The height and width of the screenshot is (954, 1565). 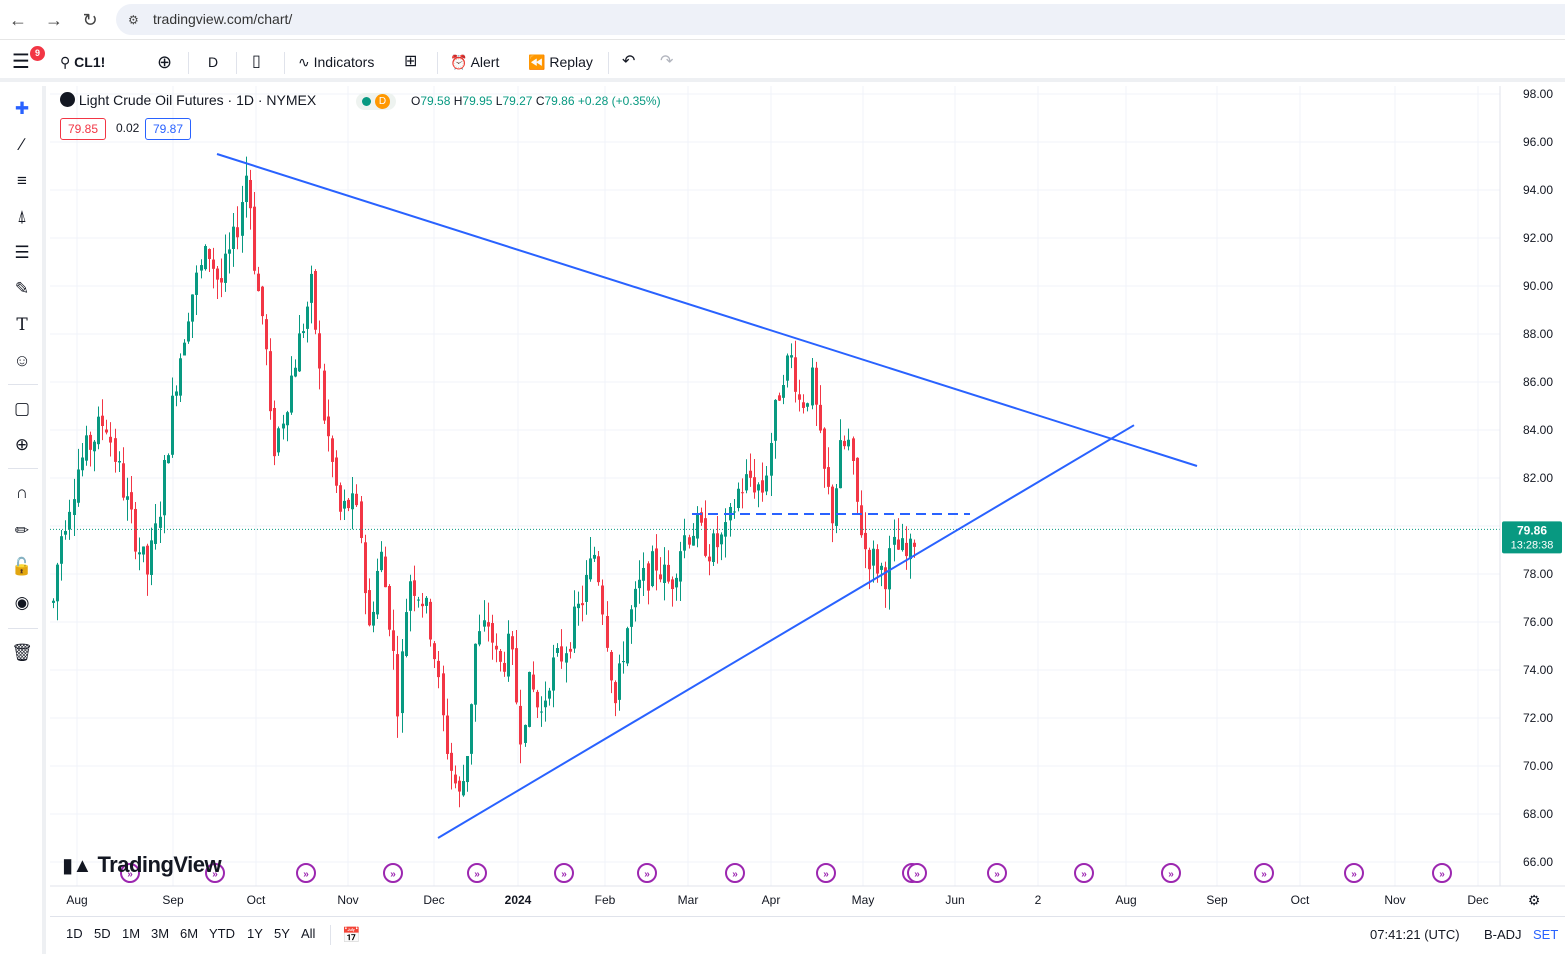 I want to click on menu-icon: ☰, so click(x=21, y=62).